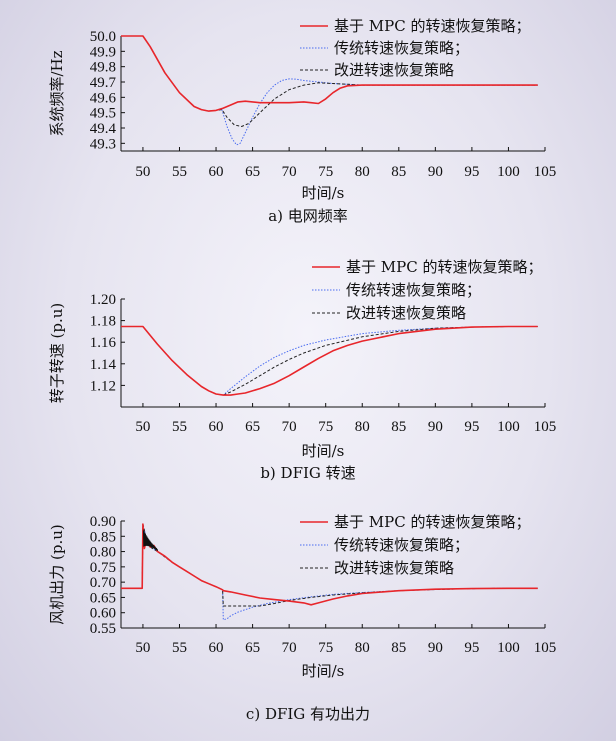 The width and height of the screenshot is (616, 741). What do you see at coordinates (103, 144) in the screenshot?
I see `y-tick-label: 49.3` at bounding box center [103, 144].